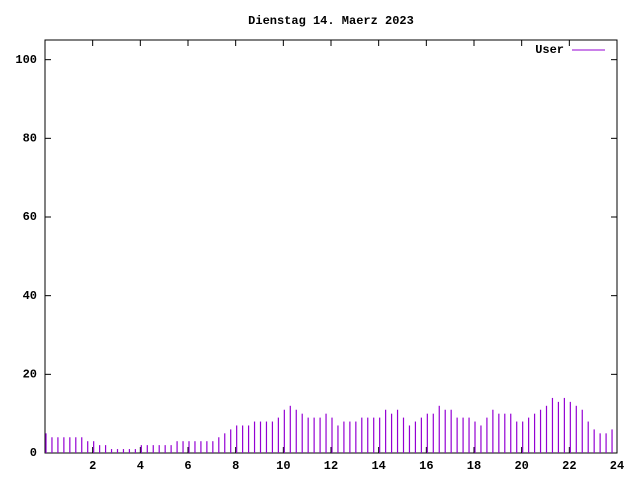 This screenshot has height=480, width=640. I want to click on y-tick-label: 40, so click(30, 296).